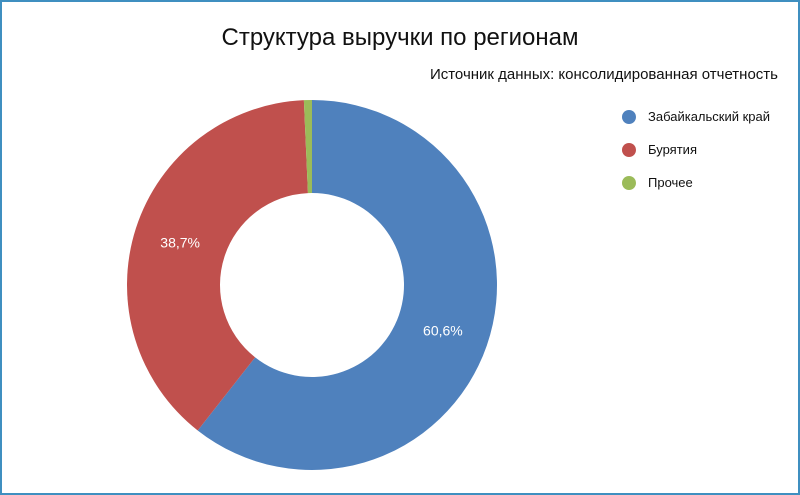 The height and width of the screenshot is (495, 800). Describe the element at coordinates (307, 147) in the screenshot. I see `donut-slice` at that location.